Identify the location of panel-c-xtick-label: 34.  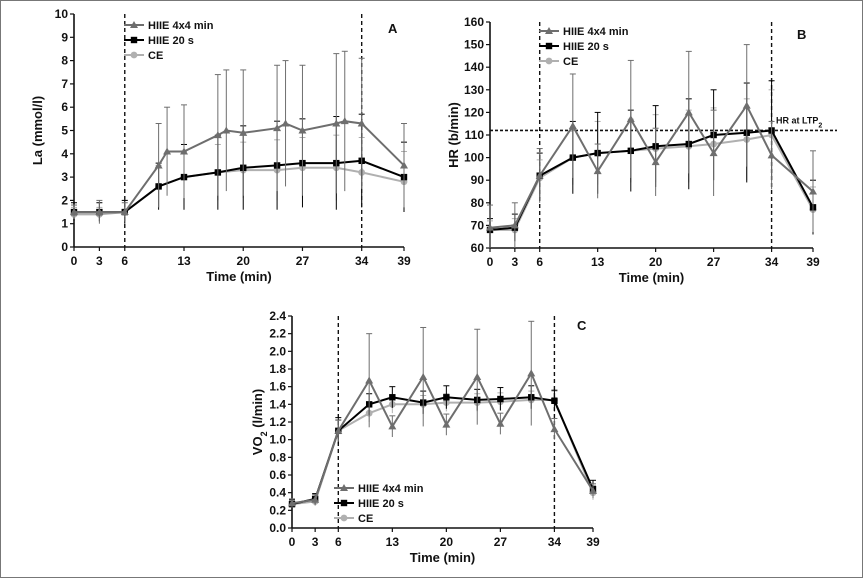
(555, 542).